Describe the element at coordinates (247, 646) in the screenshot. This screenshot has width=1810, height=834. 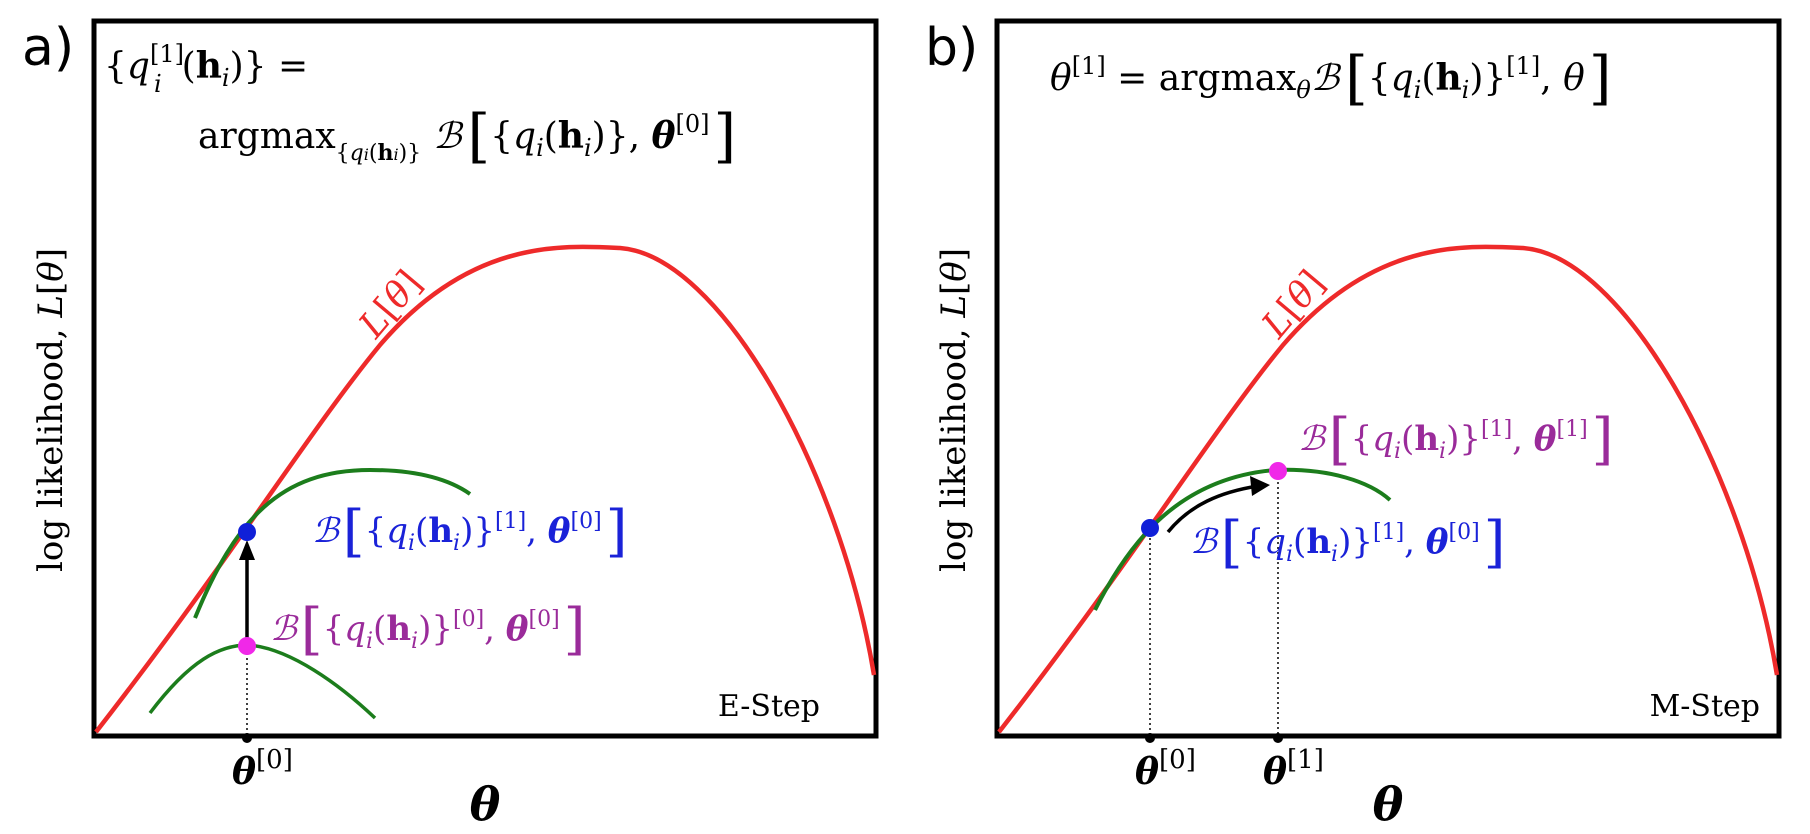
I see `panel-a-magenta-dot` at that location.